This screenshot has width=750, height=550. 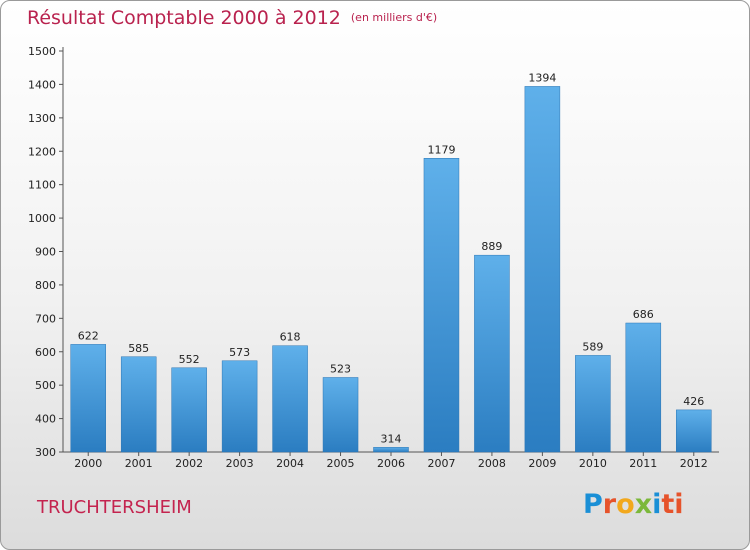 I want to click on x-tick-label: 2011, so click(x=643, y=463).